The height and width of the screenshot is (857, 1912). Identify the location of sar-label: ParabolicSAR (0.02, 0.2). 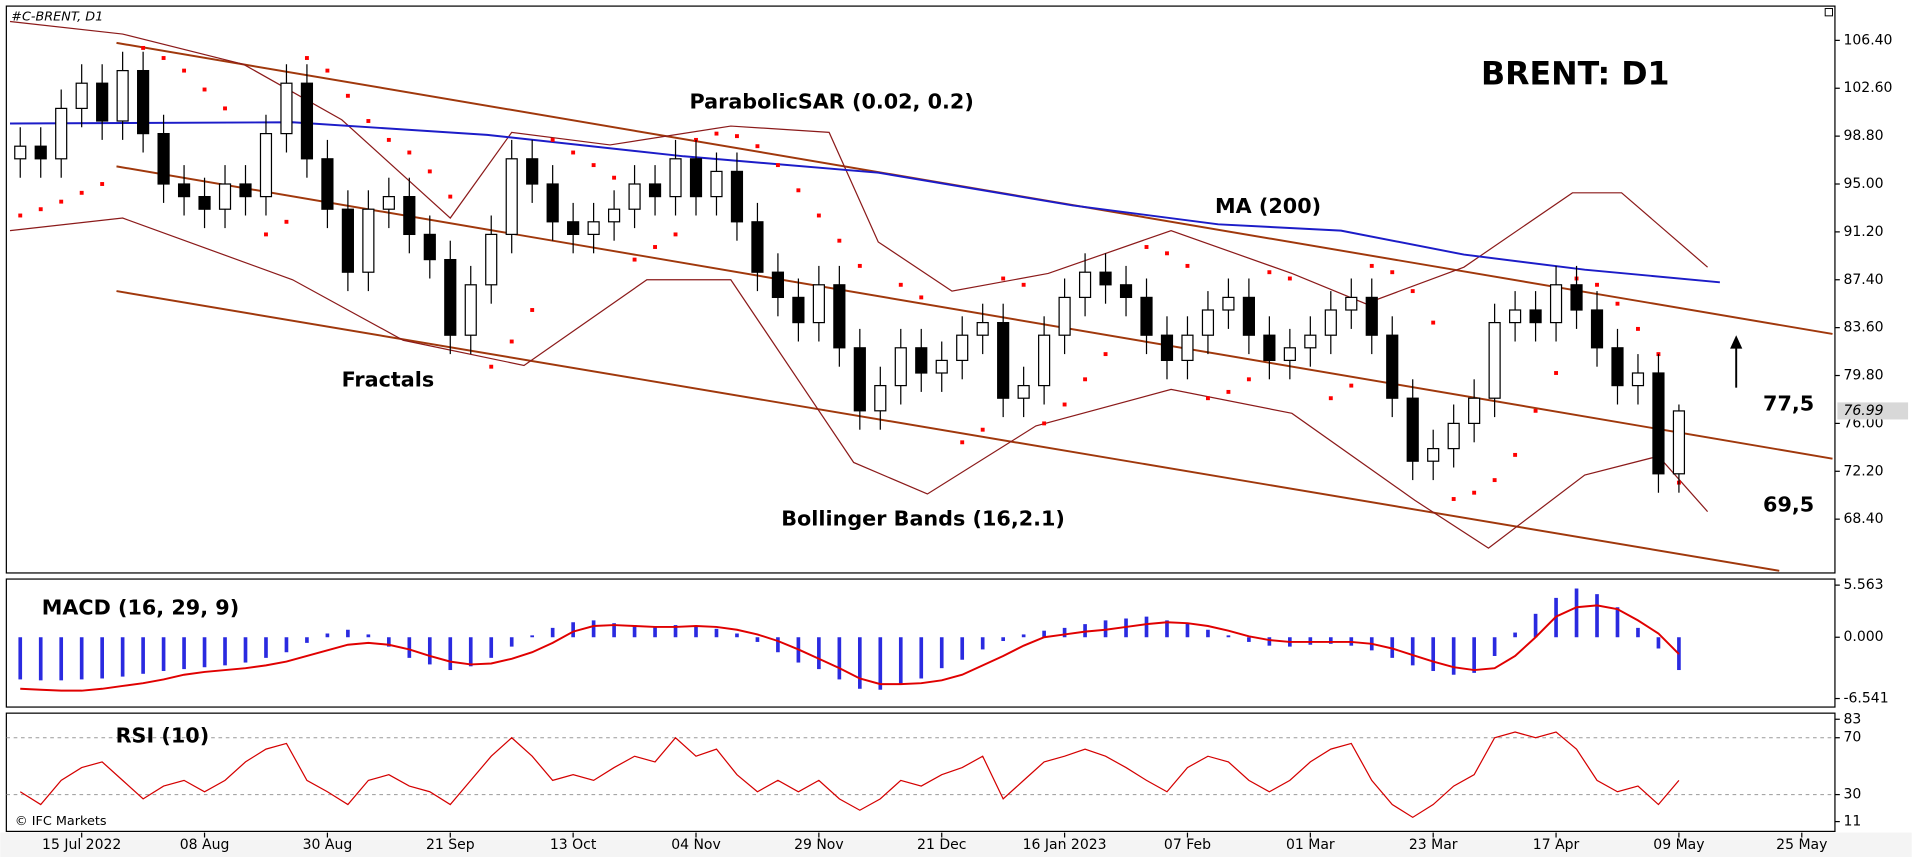
(831, 101).